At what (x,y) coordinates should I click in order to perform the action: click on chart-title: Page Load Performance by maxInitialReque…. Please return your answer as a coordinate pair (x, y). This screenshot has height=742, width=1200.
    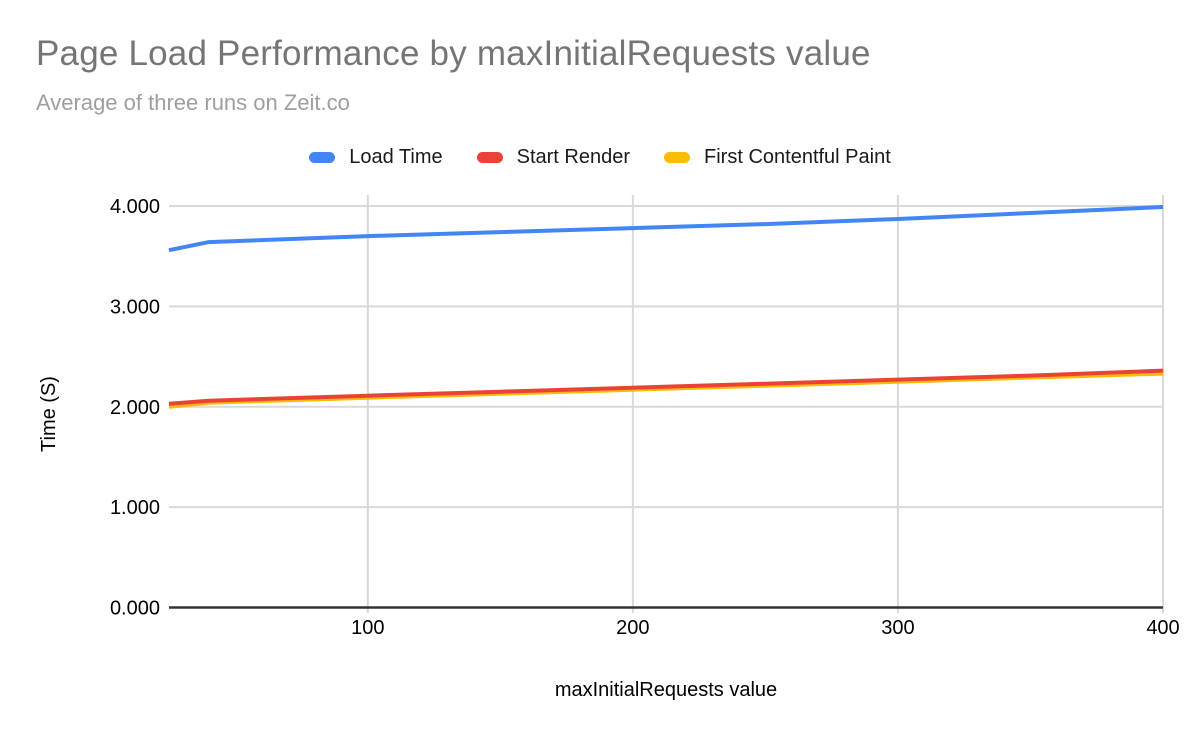
    Looking at the image, I should click on (453, 53).